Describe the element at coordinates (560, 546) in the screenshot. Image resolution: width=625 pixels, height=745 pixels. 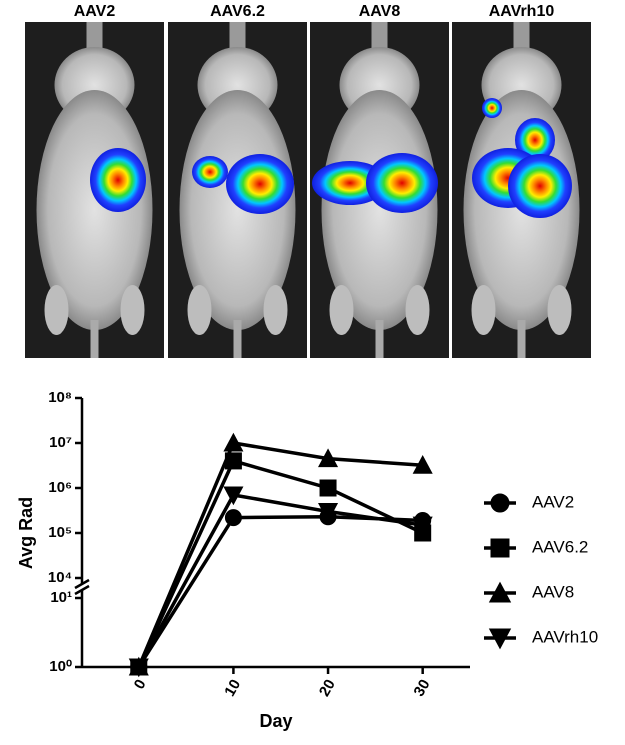
I see `legend-label: AAV6.2` at that location.